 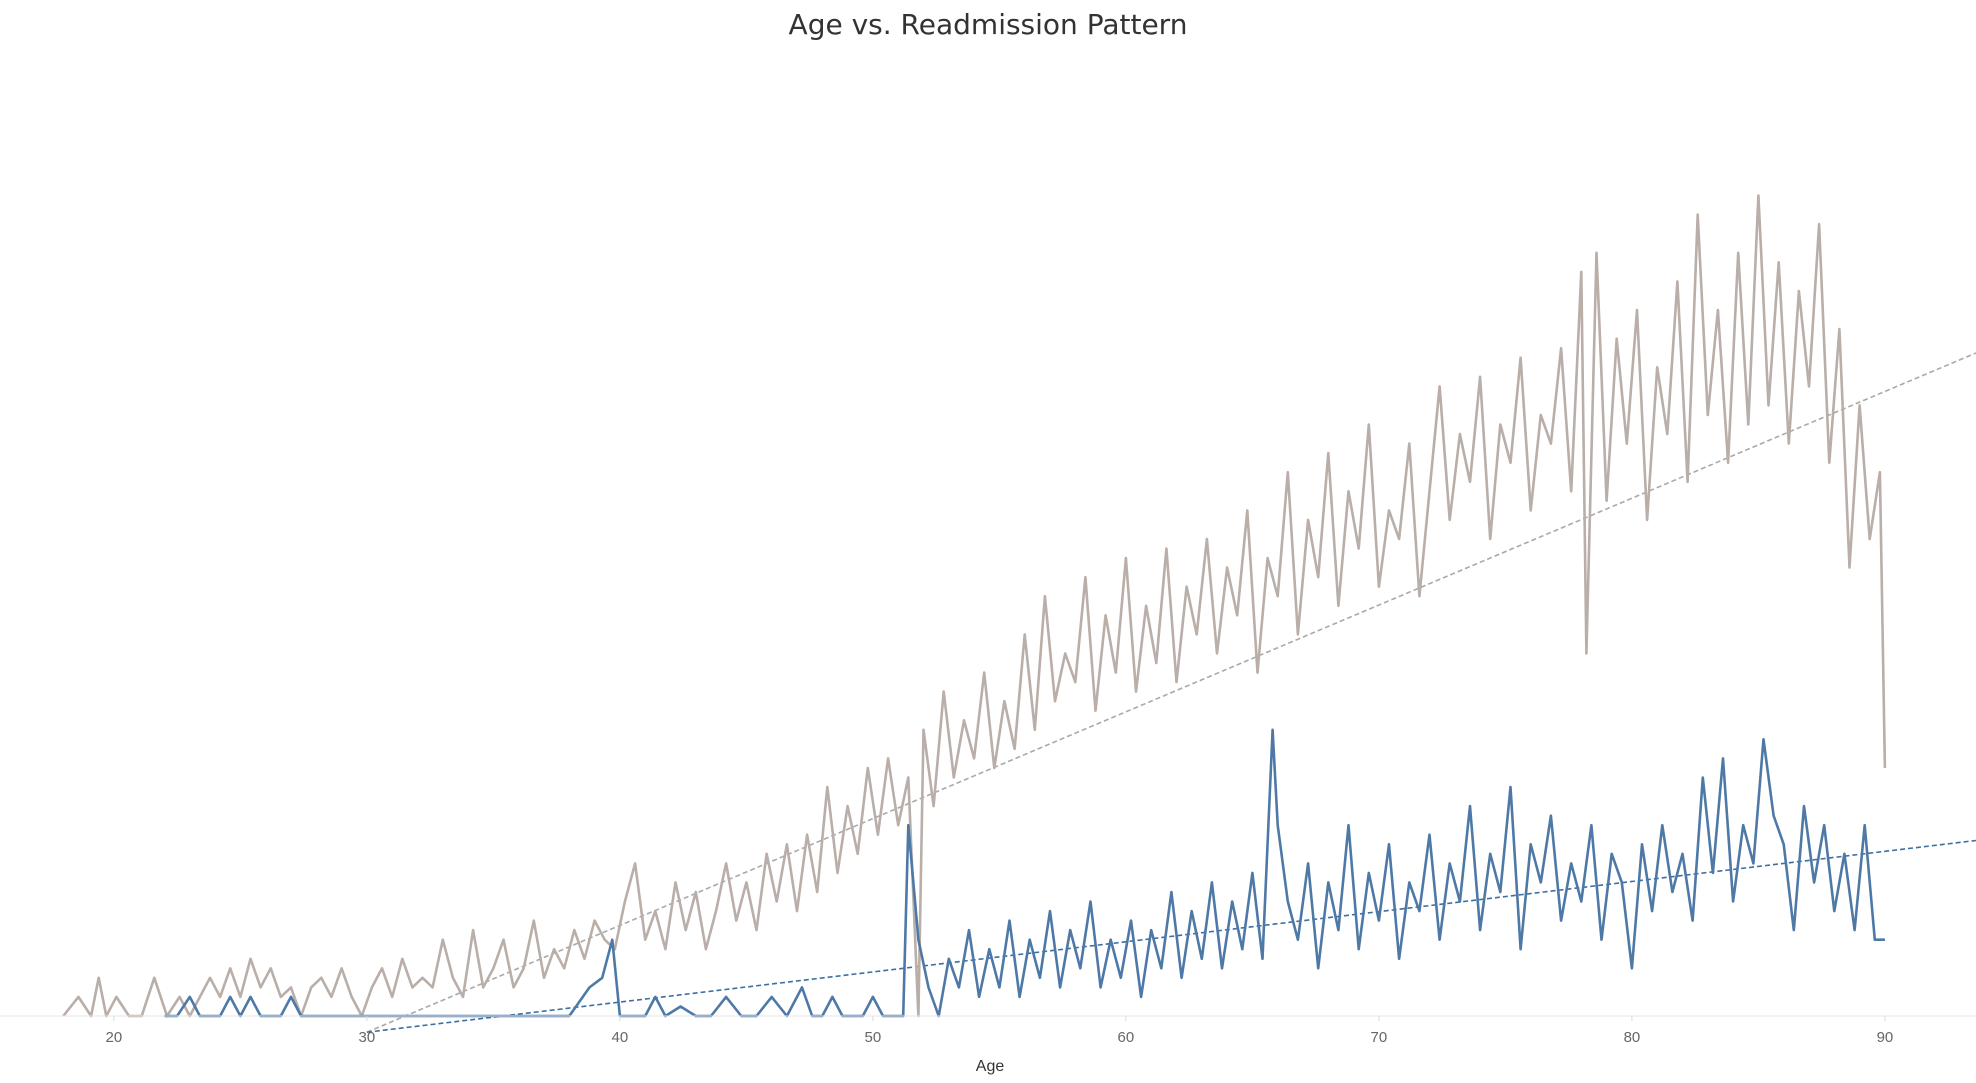 What do you see at coordinates (1126, 1037) in the screenshot?
I see `x-tick-label: 60` at bounding box center [1126, 1037].